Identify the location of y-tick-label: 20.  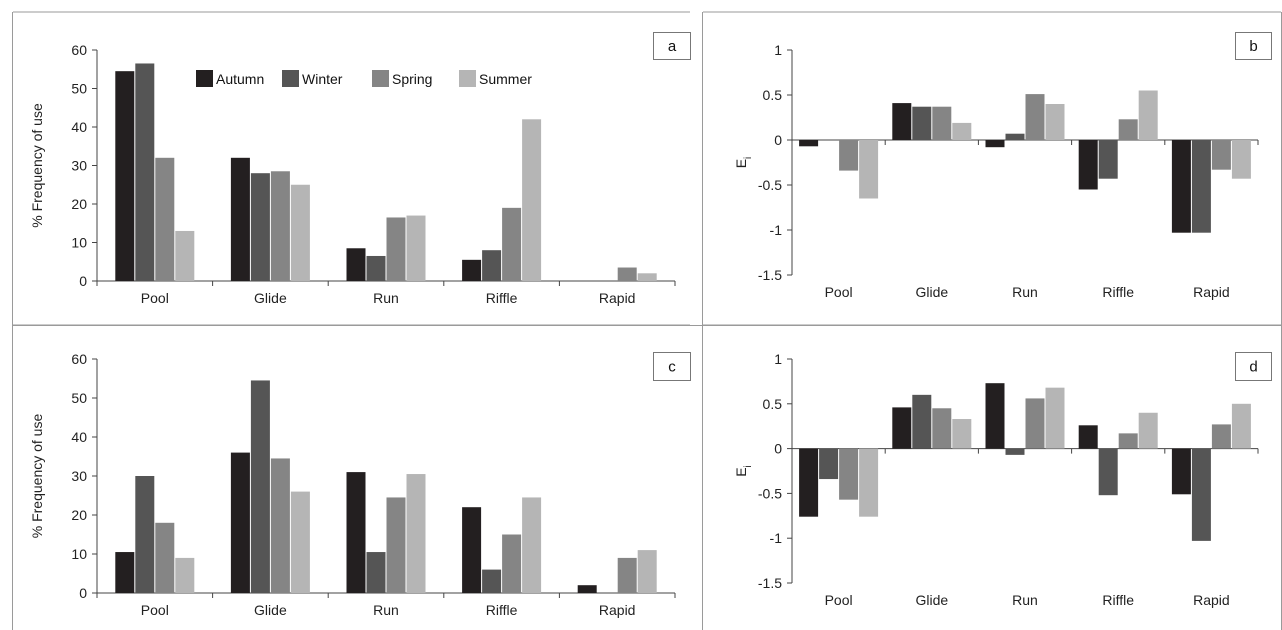
(79, 515).